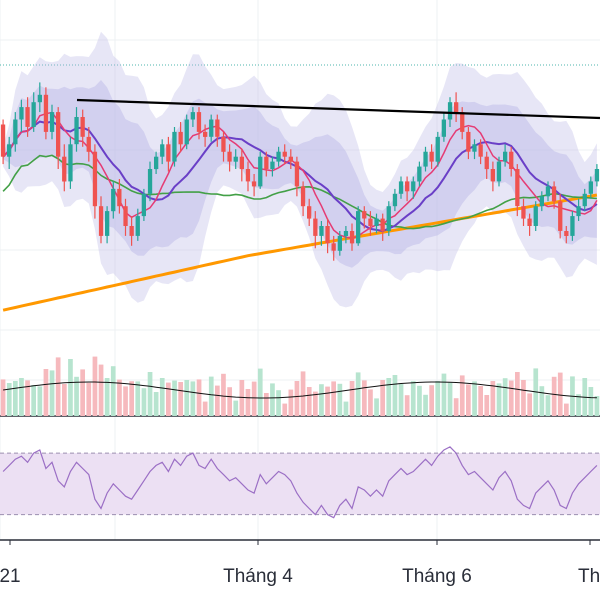  Describe the element at coordinates (300, 386) in the screenshot. I see `volume-histogram` at that location.